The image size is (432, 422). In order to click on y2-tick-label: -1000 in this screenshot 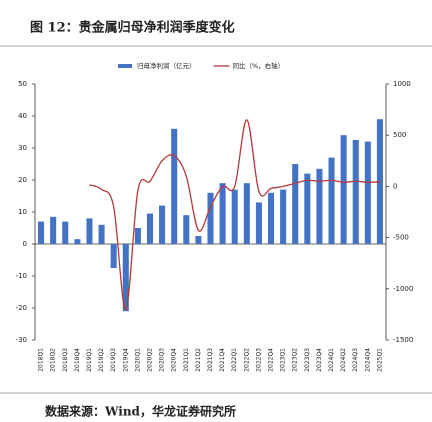, I will do `click(403, 289)`.